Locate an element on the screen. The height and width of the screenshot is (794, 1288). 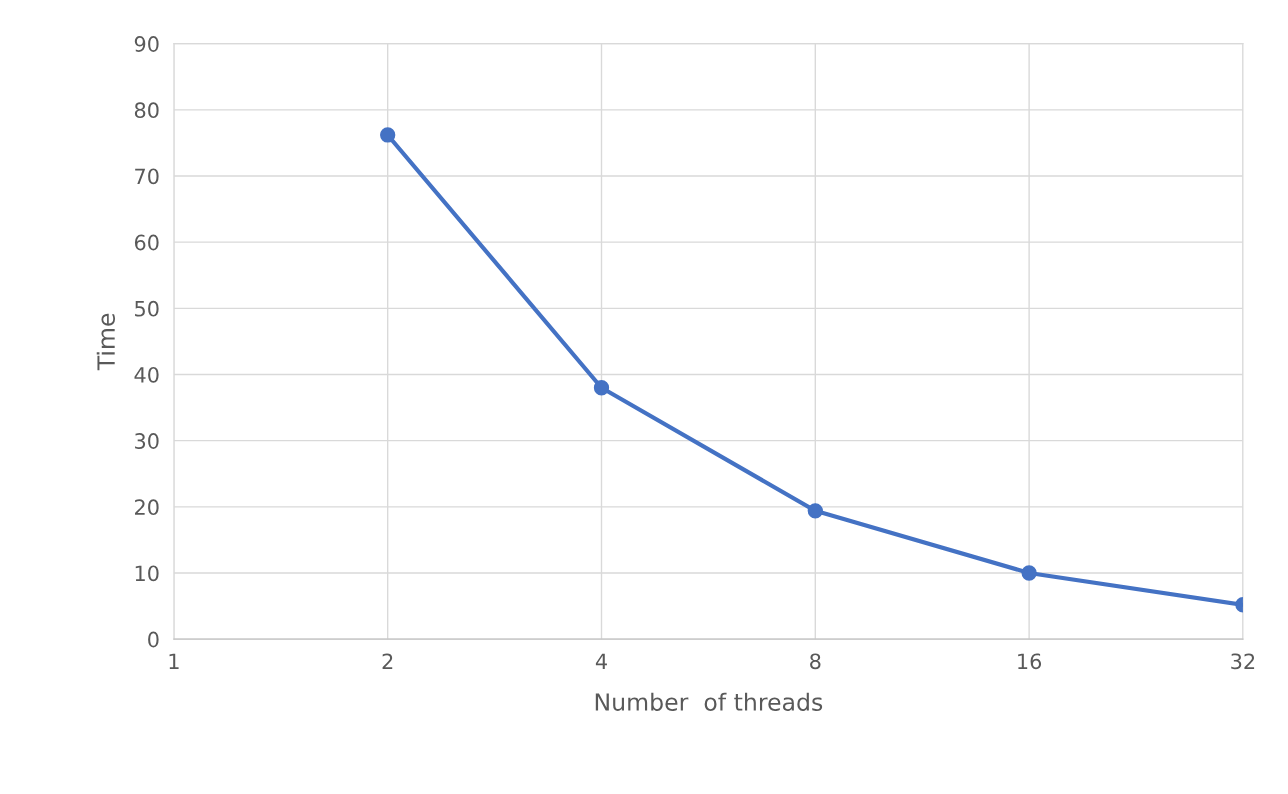
y-tick-label: 30 is located at coordinates (147, 441).